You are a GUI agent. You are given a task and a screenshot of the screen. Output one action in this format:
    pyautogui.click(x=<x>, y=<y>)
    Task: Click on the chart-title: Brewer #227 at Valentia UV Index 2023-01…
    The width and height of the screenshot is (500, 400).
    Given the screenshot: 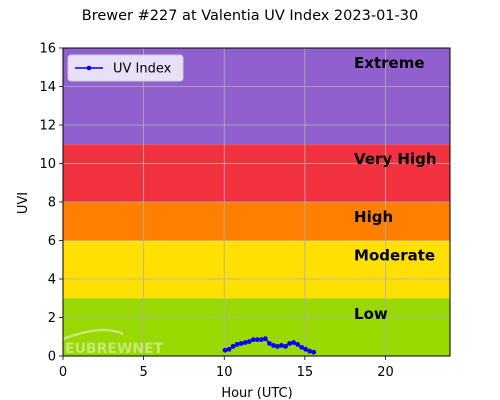 What is the action you would take?
    pyautogui.click(x=250, y=16)
    